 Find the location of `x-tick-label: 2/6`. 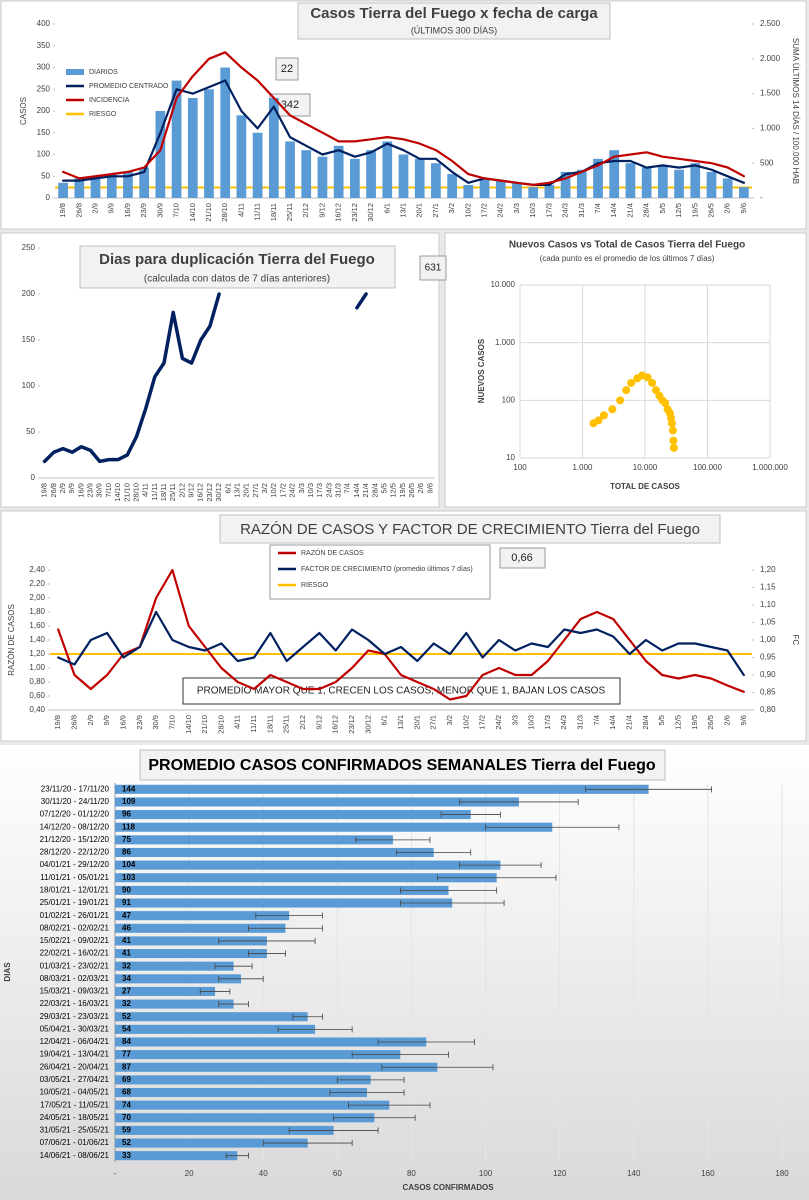

x-tick-label: 2/6 is located at coordinates (727, 208).